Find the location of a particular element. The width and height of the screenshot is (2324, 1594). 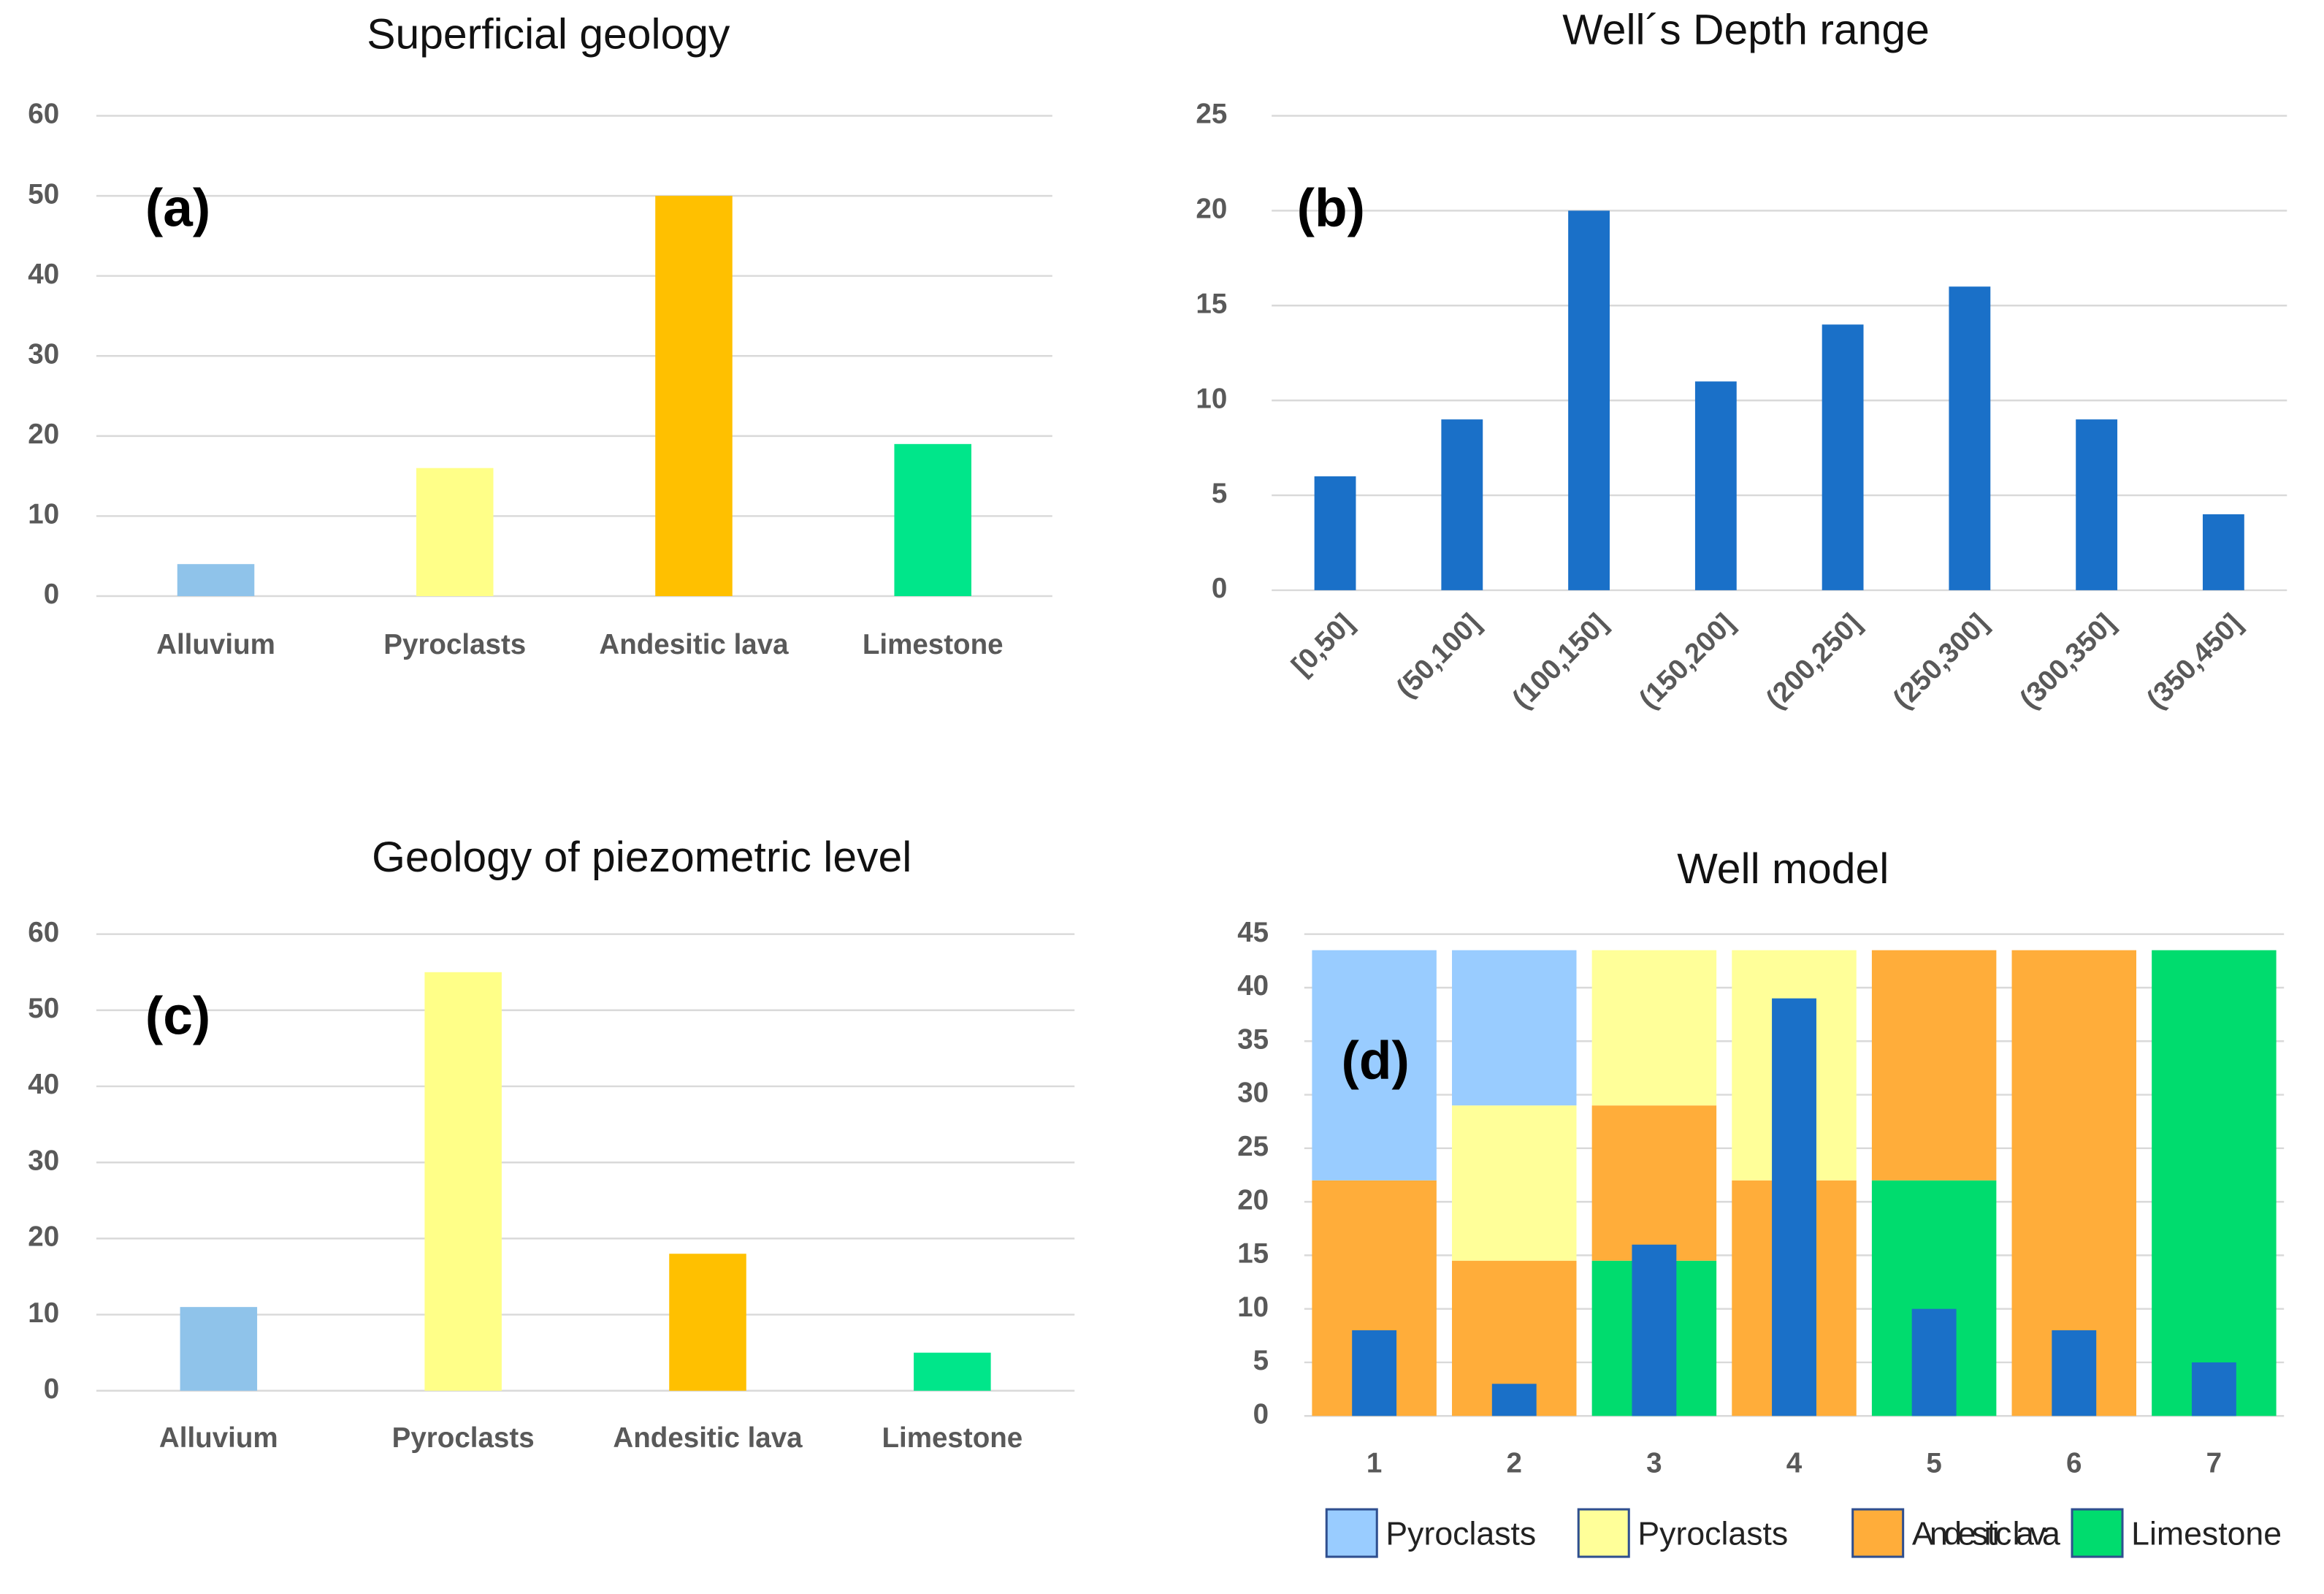

chart-title: Geology of piezometric level is located at coordinates (641, 857).